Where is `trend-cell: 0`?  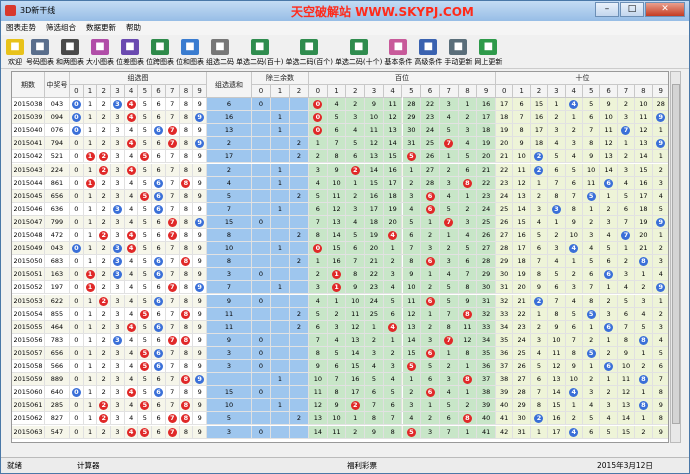 trend-cell: 0 is located at coordinates (77, 300).